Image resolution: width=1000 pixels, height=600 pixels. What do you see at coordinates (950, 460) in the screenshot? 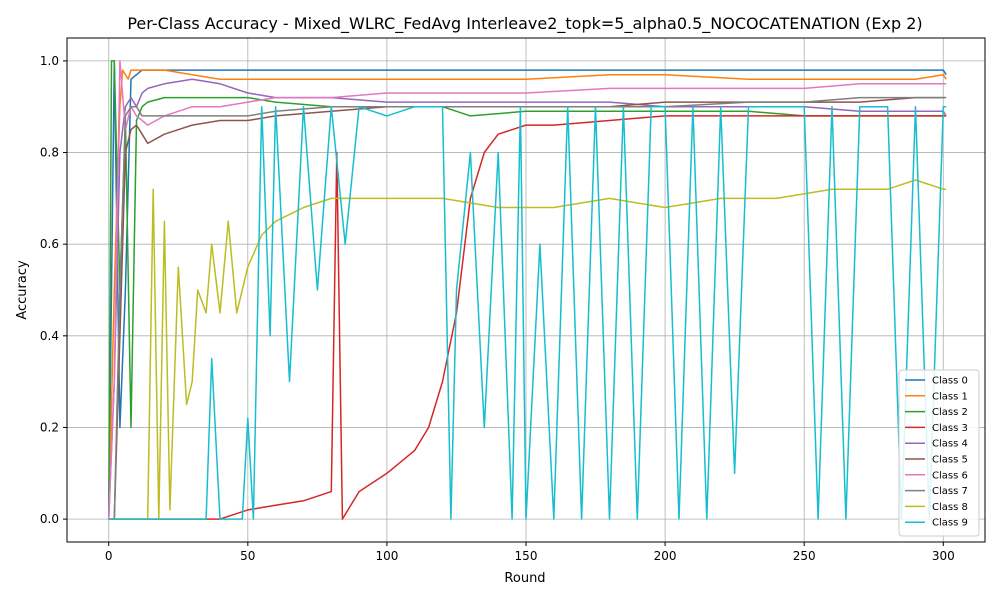
I see `legend-label: Class 5` at bounding box center [950, 460].